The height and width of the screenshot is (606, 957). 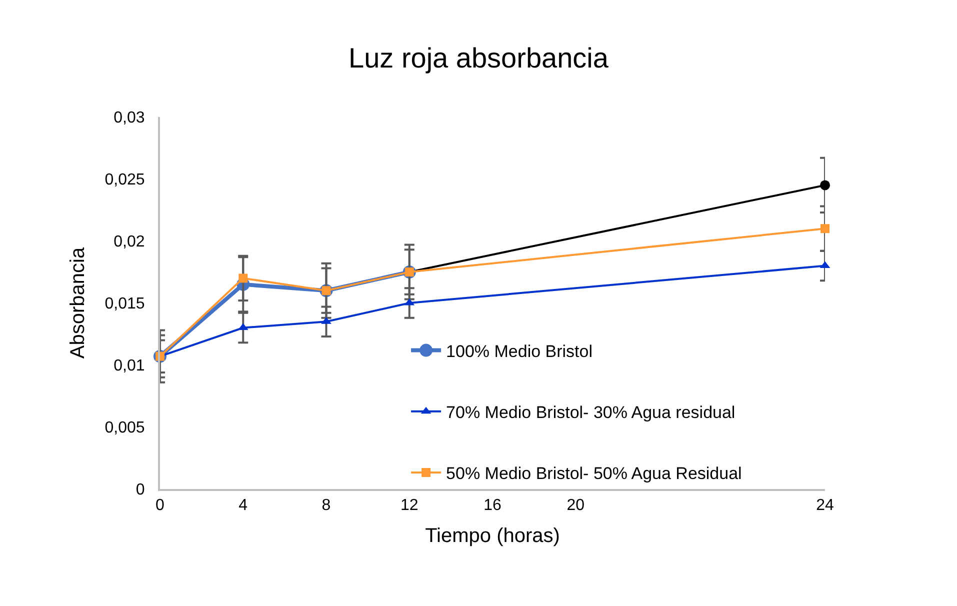 What do you see at coordinates (124, 428) in the screenshot?
I see `y-tick-label: 0,005` at bounding box center [124, 428].